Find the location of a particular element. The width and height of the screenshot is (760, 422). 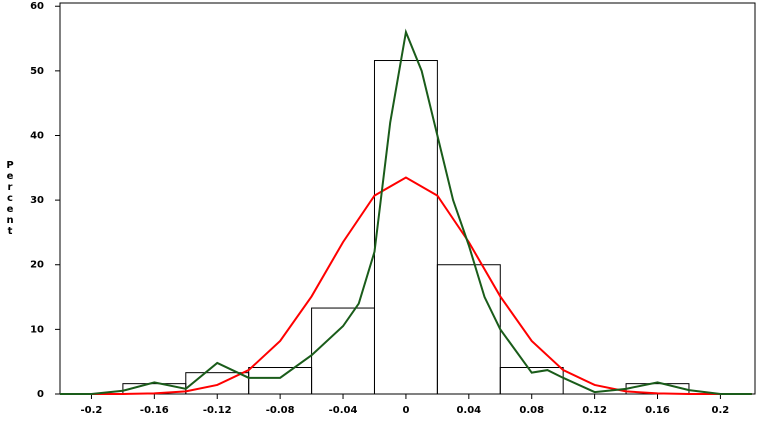

x-tick-label: 0.08 is located at coordinates (531, 410).